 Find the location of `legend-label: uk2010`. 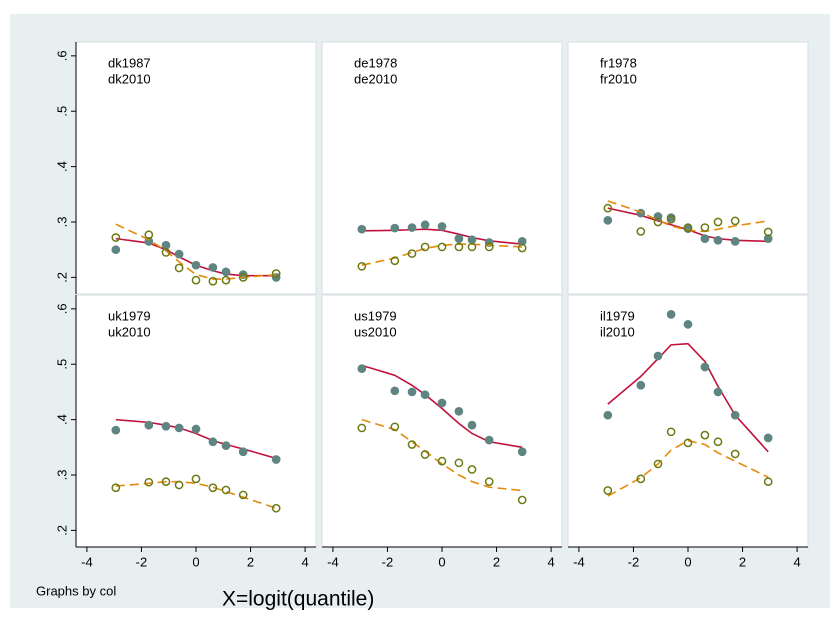

legend-label: uk2010 is located at coordinates (129, 331).